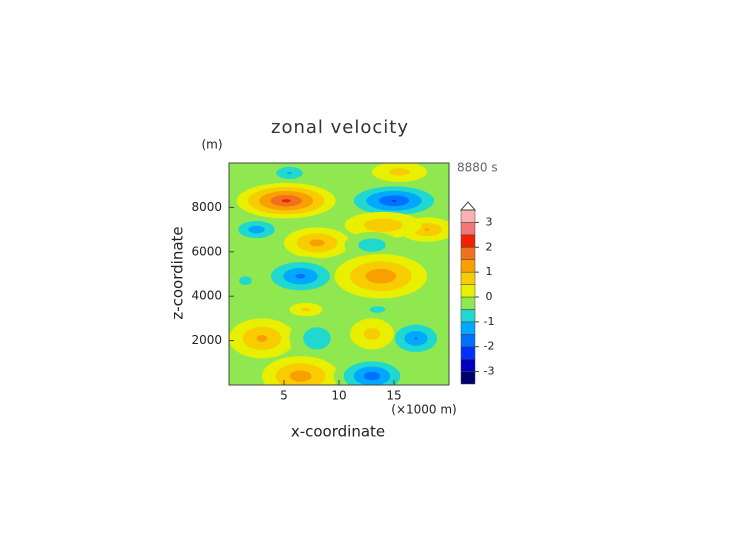 The image size is (752, 536). Describe the element at coordinates (211, 145) in the screenshot. I see `y-unit: (m)` at that location.